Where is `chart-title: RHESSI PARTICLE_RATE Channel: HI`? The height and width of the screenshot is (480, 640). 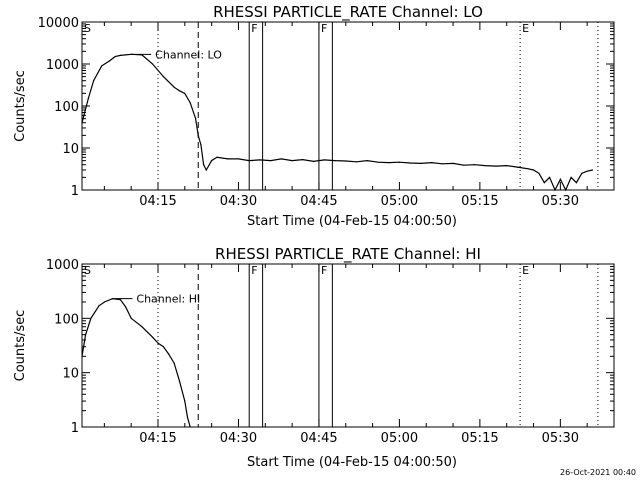
chart-title: RHESSI PARTICLE_RATE Channel: HI is located at coordinates (348, 254).